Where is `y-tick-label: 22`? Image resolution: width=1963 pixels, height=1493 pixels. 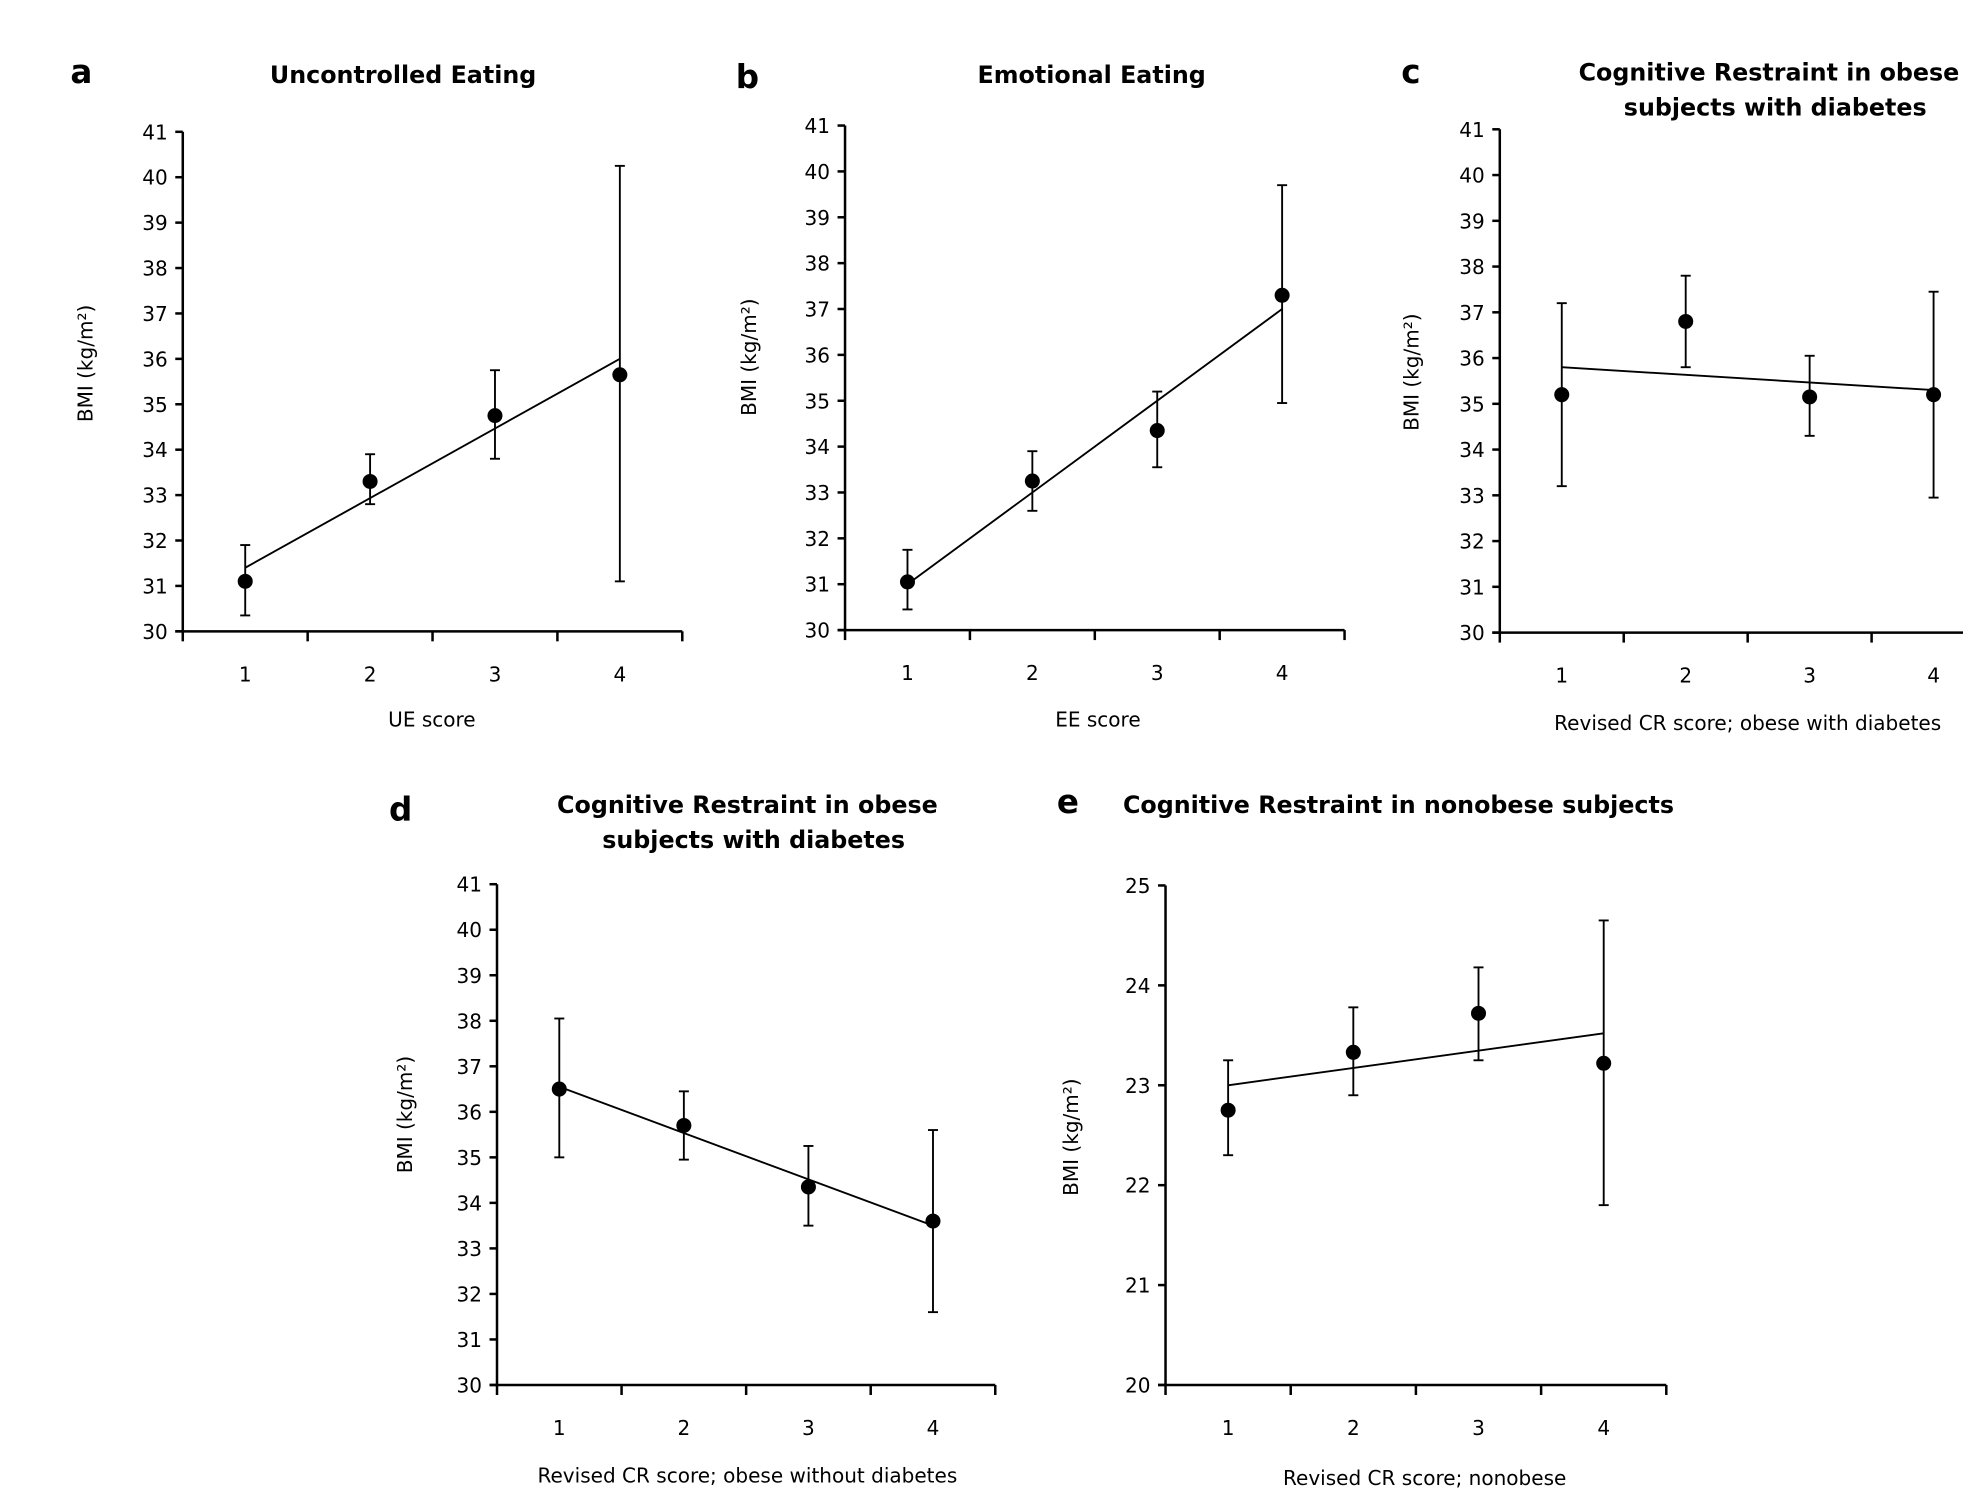 y-tick-label: 22 is located at coordinates (1137, 1186).